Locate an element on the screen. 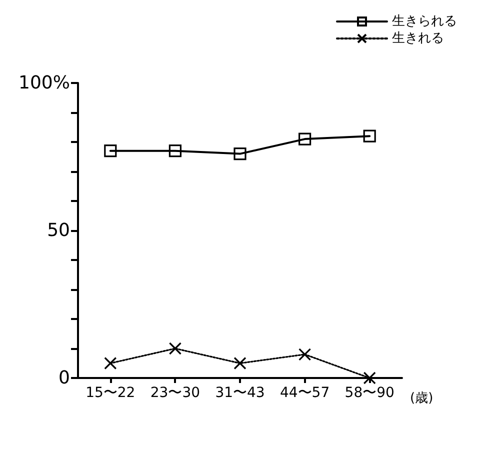  legend-label: 生きれる is located at coordinates (418, 38).